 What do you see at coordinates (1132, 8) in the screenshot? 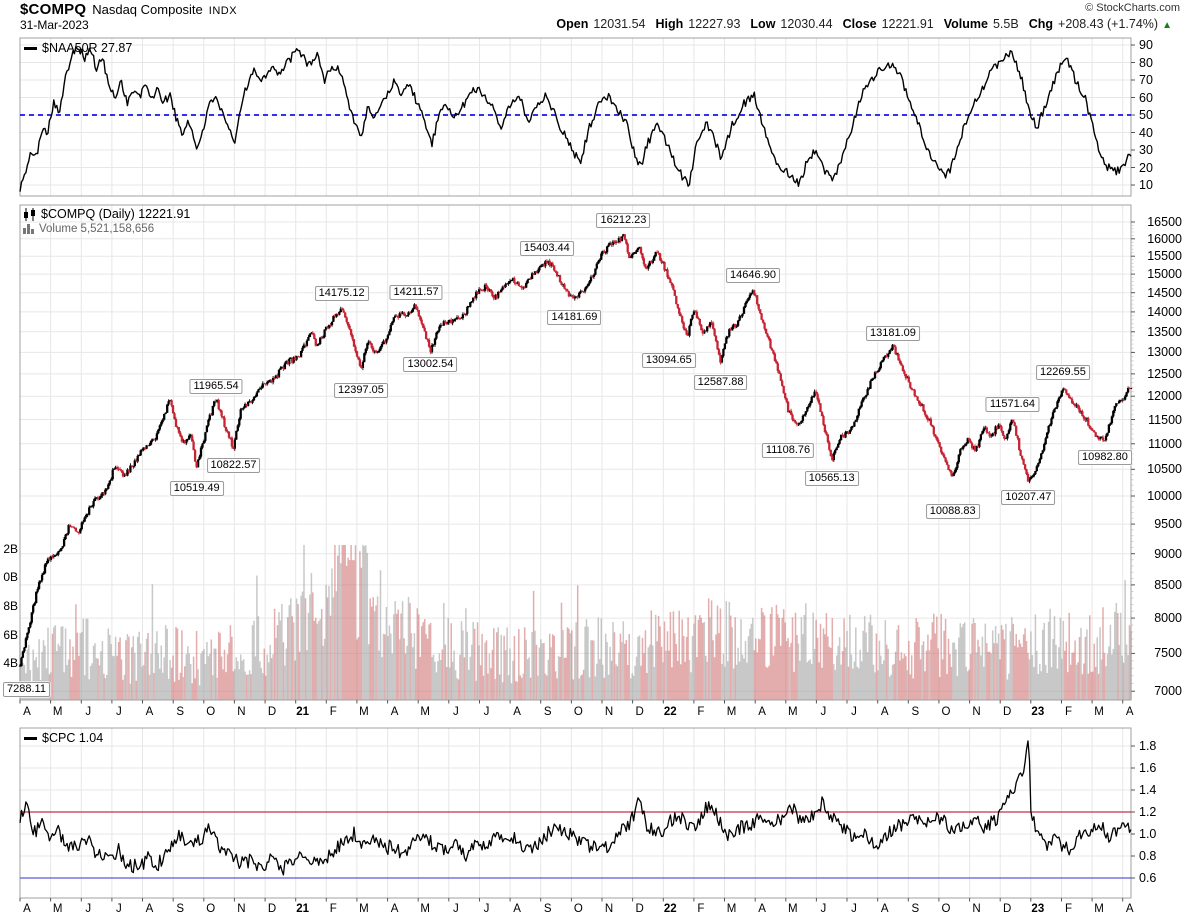
I see `copyright: © StockCharts.com` at bounding box center [1132, 8].